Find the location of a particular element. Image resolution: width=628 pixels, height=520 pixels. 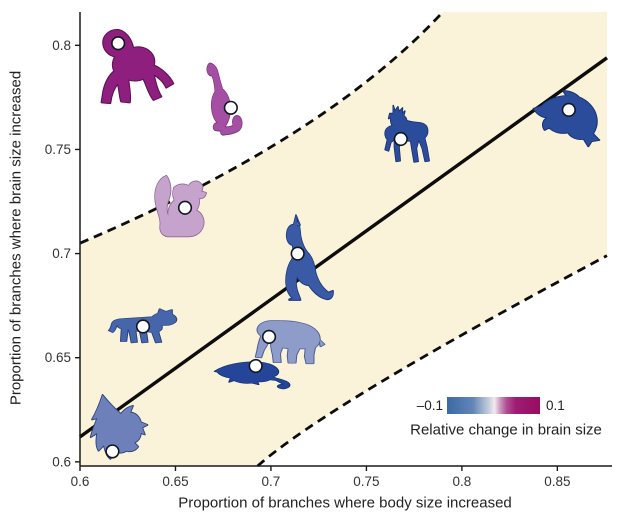

y-tick-label: 0.75 is located at coordinates (58, 149).